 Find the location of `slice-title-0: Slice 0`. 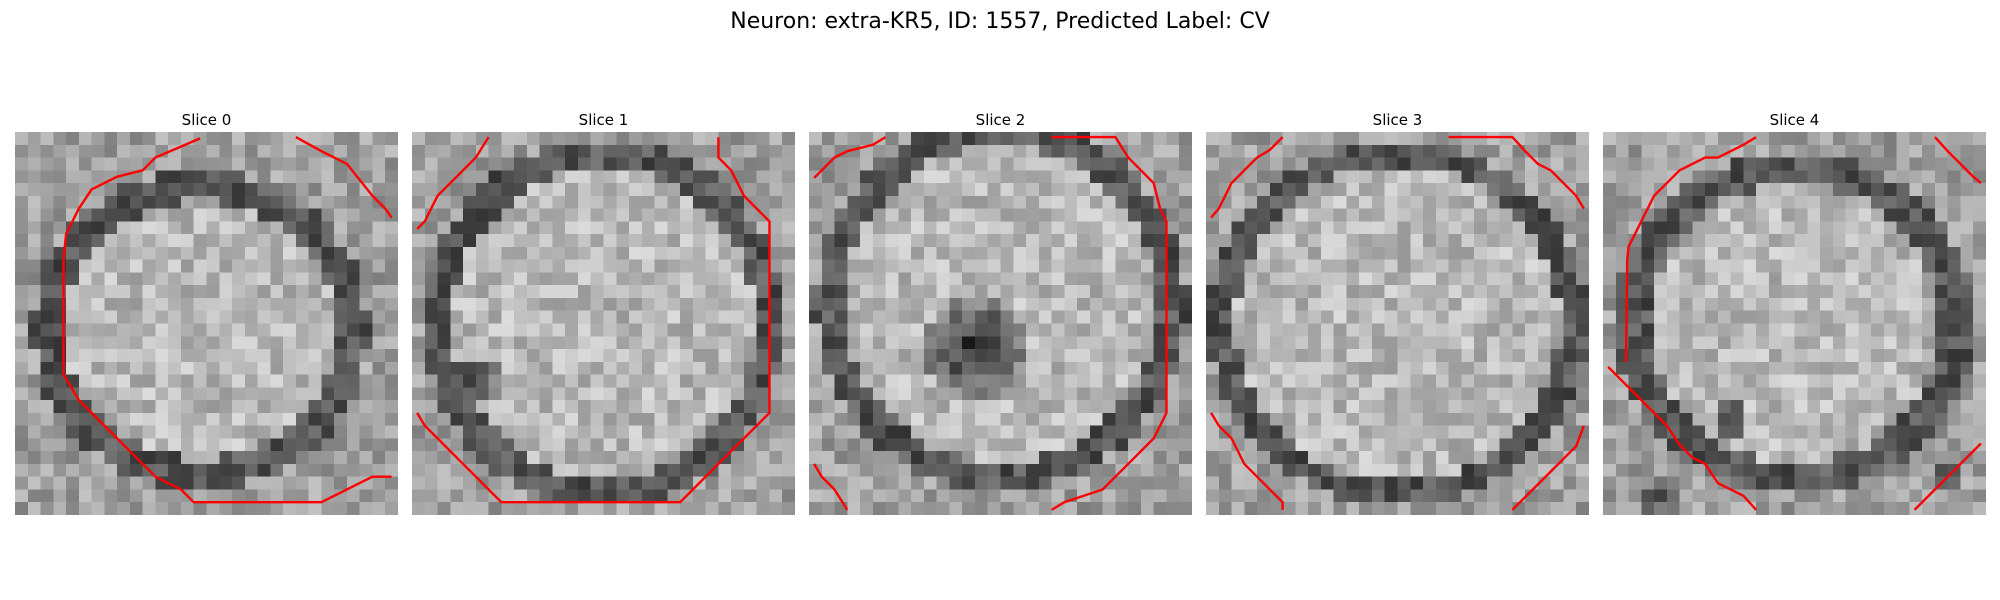

slice-title-0: Slice 0 is located at coordinates (206, 120).